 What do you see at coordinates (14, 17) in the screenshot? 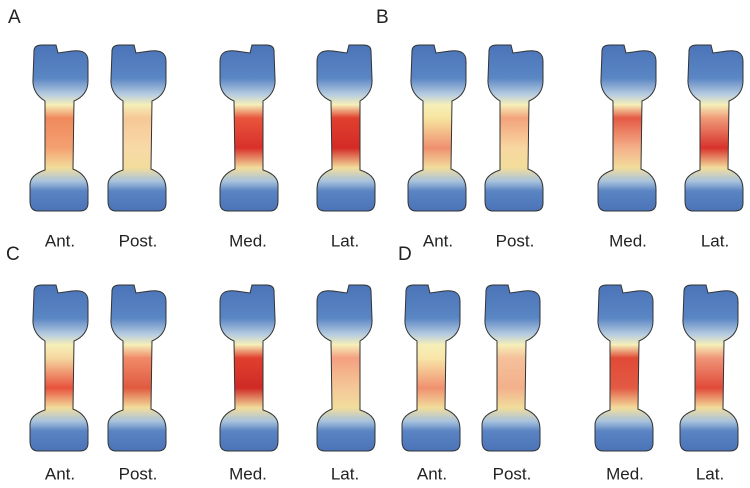
I see `panel-letter: A` at bounding box center [14, 17].